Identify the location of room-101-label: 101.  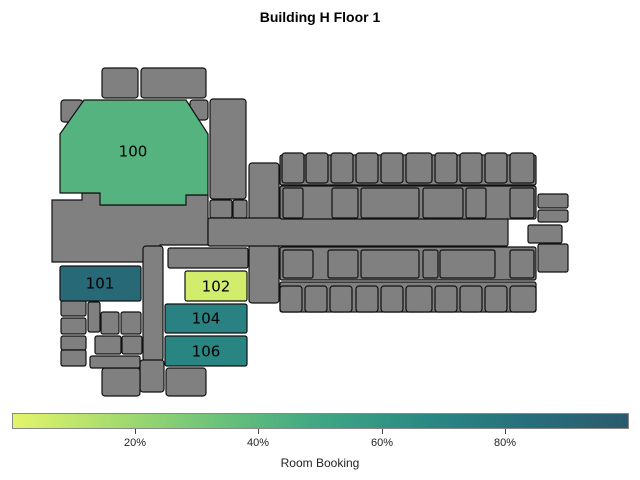
(100, 284).